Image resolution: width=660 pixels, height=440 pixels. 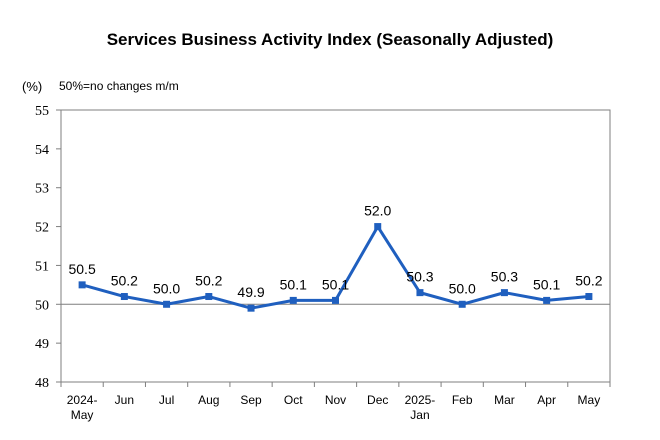 What do you see at coordinates (377, 400) in the screenshot?
I see `x-tick-label: Dec` at bounding box center [377, 400].